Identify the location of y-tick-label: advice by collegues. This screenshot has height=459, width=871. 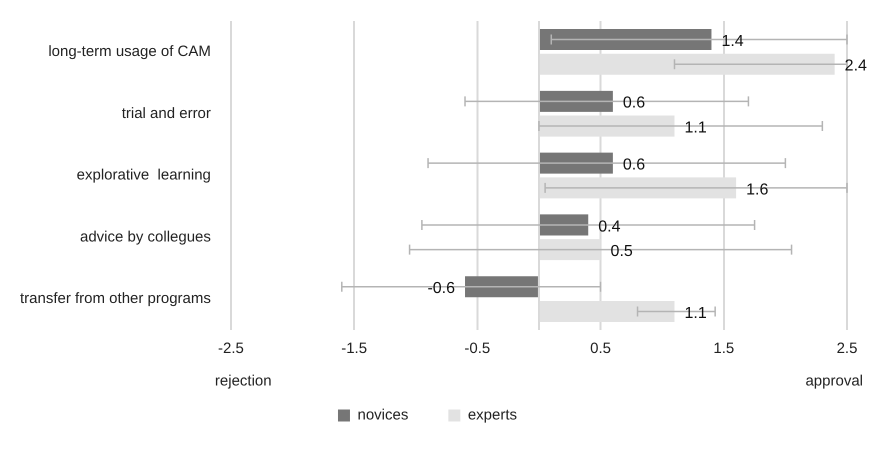
(145, 237).